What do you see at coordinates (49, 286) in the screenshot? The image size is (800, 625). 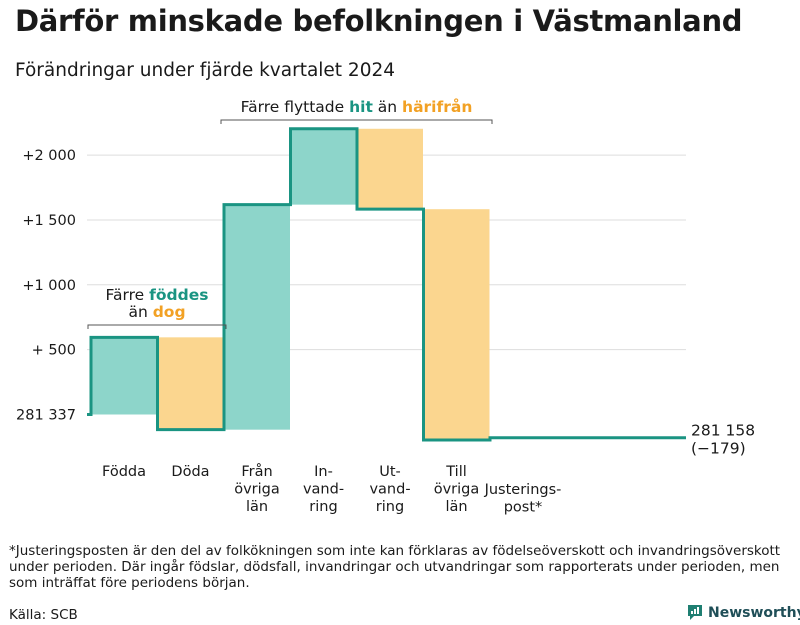 I see `y-tick-label: +1 000` at bounding box center [49, 286].